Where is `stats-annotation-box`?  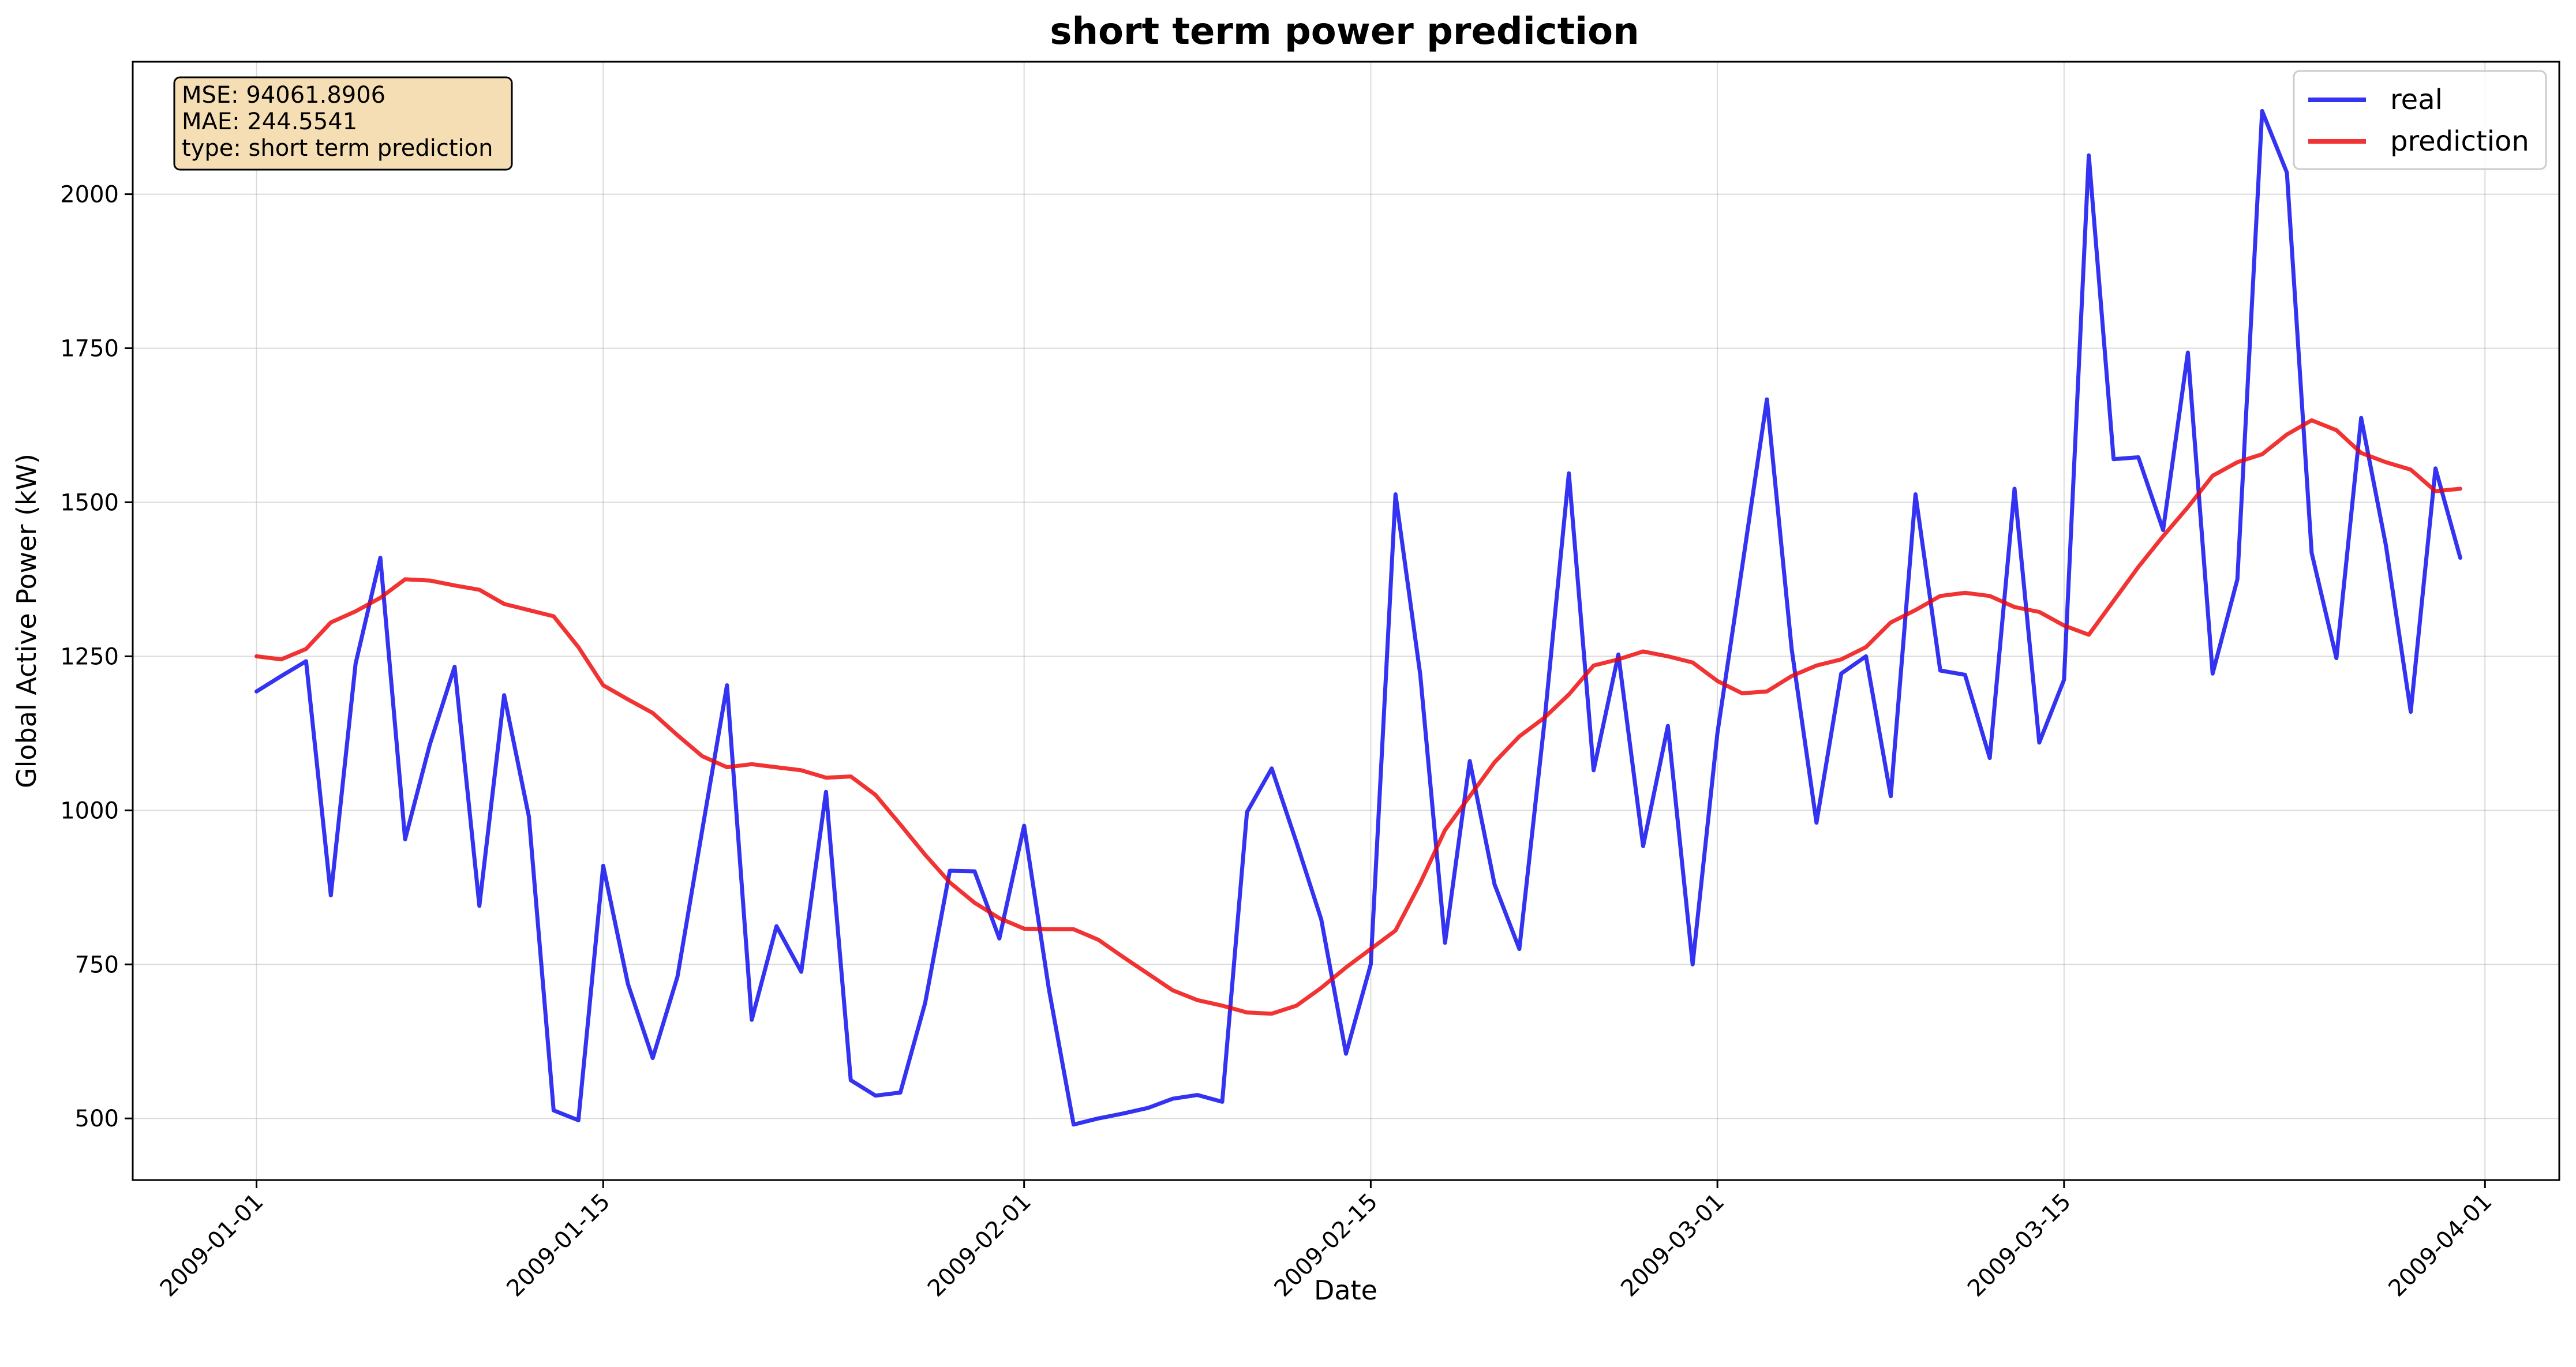 stats-annotation-box is located at coordinates (343, 124).